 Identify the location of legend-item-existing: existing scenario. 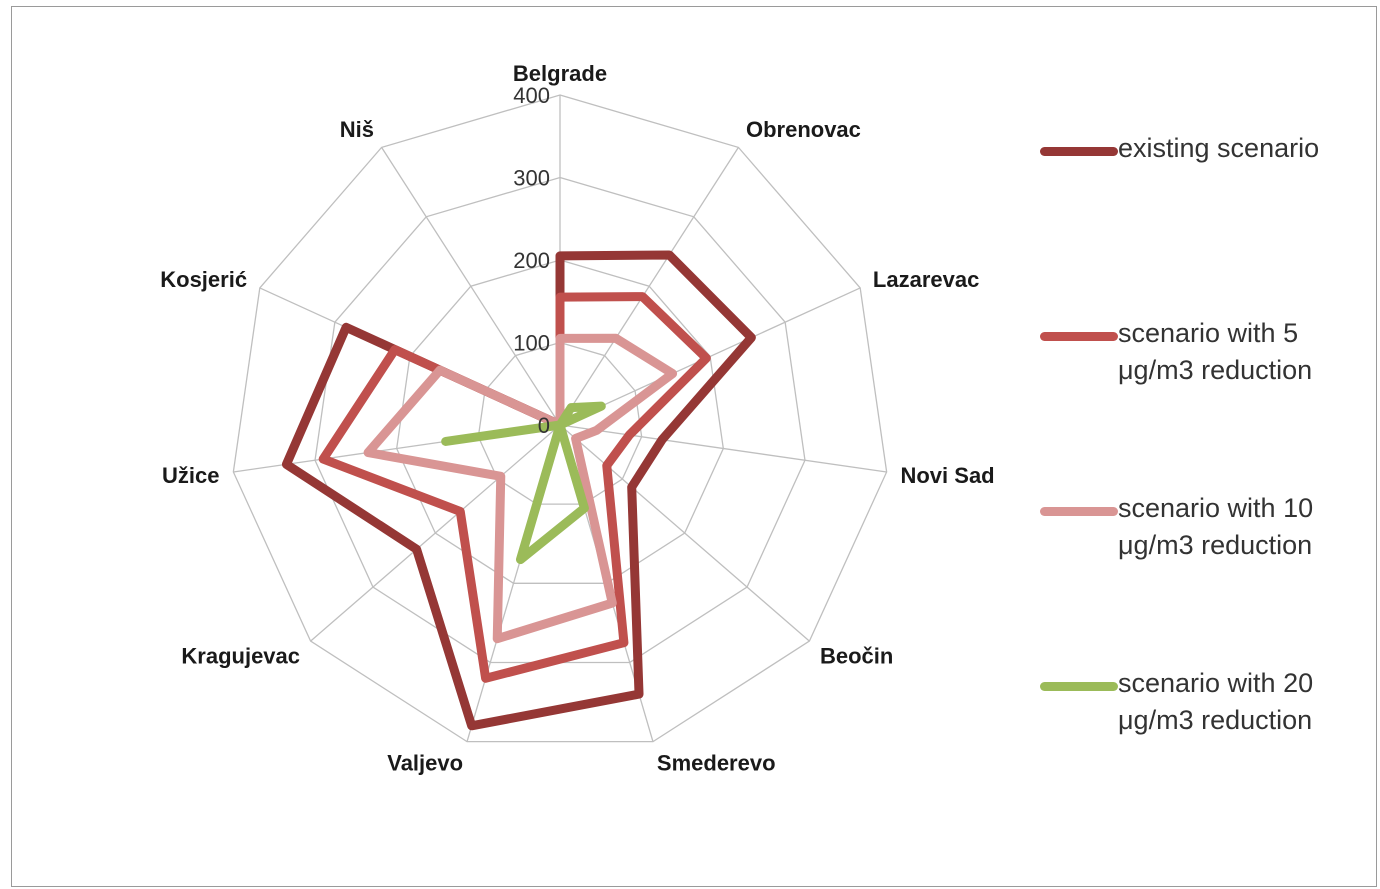
(1204, 148).